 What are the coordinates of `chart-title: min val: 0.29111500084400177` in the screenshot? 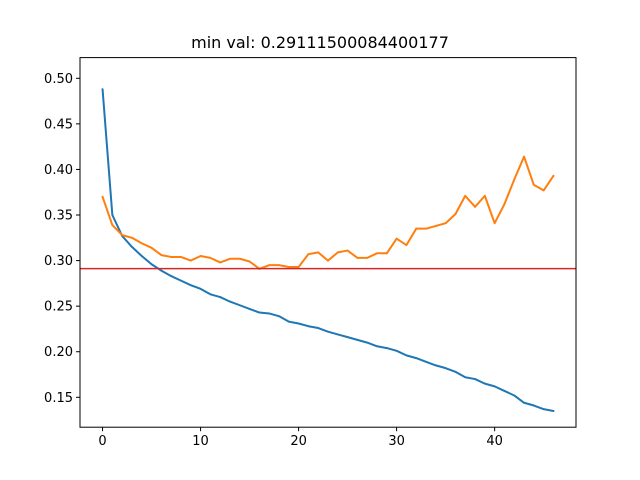 It's located at (320, 42).